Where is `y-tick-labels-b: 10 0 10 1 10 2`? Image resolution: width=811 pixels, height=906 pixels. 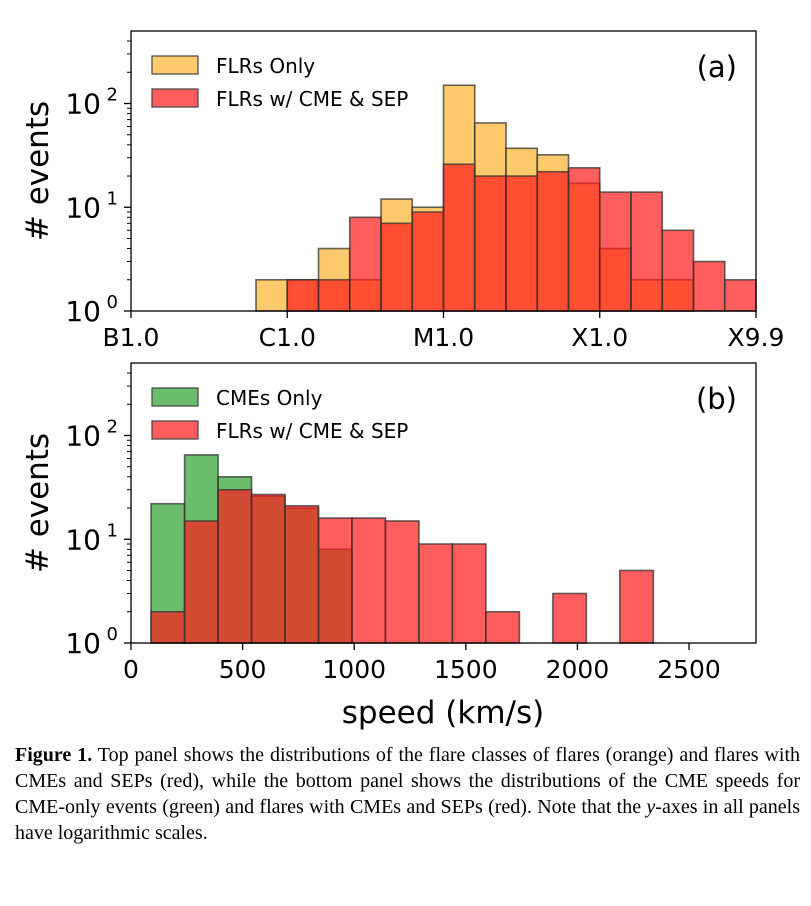 y-tick-labels-b: 10 0 10 1 10 2 is located at coordinates (91, 538).